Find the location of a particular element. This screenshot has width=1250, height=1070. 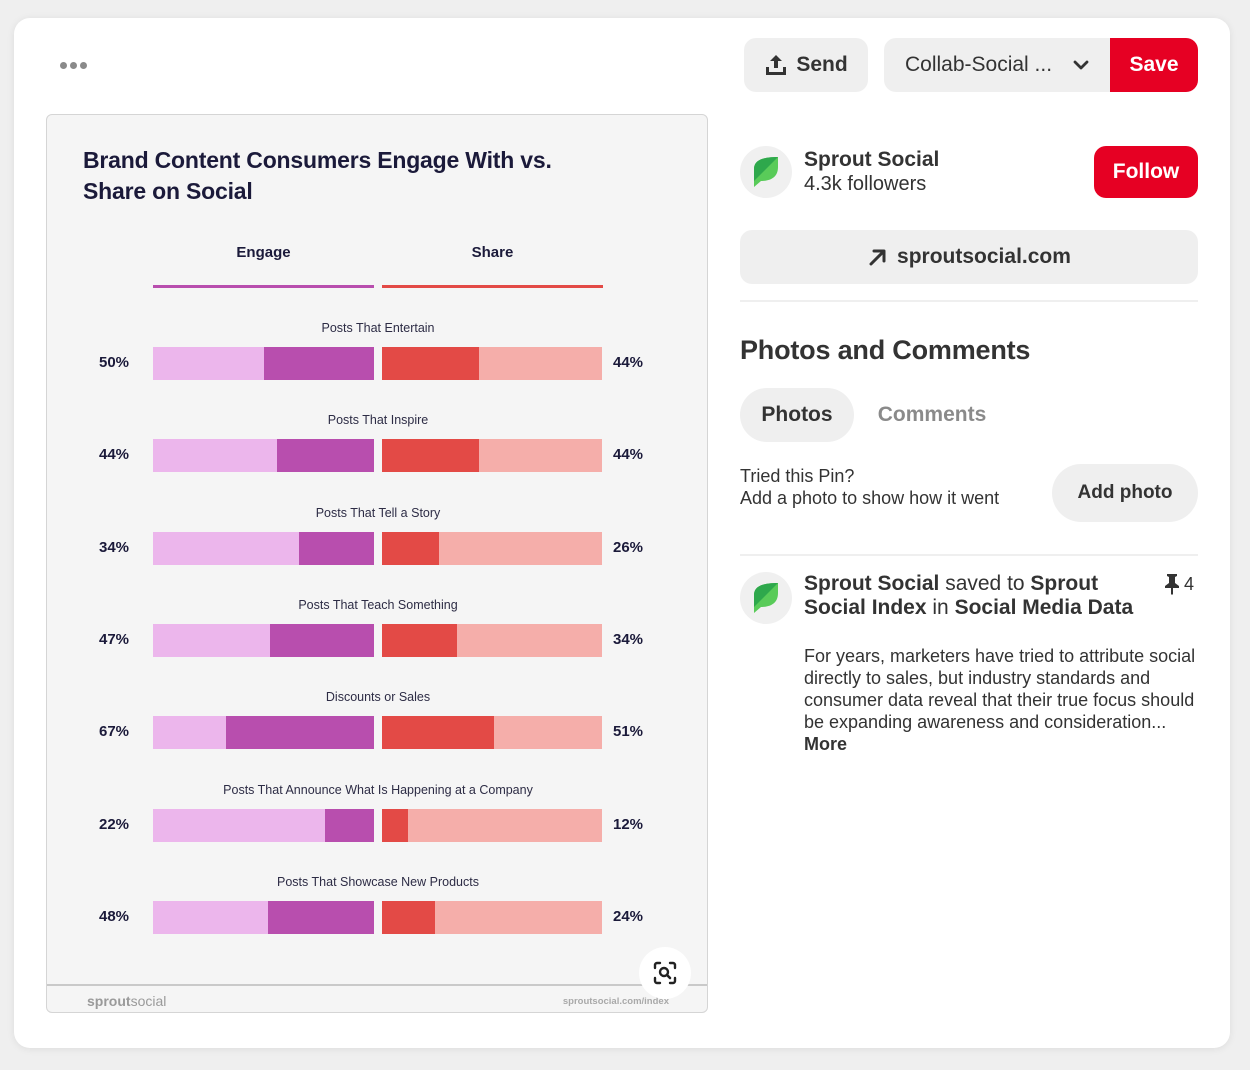

follower-count: 4.3k followers is located at coordinates (865, 184).